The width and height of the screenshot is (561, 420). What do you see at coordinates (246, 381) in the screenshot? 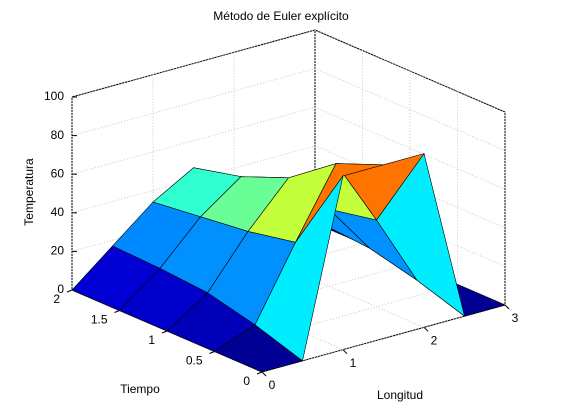
I see `y-tick-label: 0` at bounding box center [246, 381].